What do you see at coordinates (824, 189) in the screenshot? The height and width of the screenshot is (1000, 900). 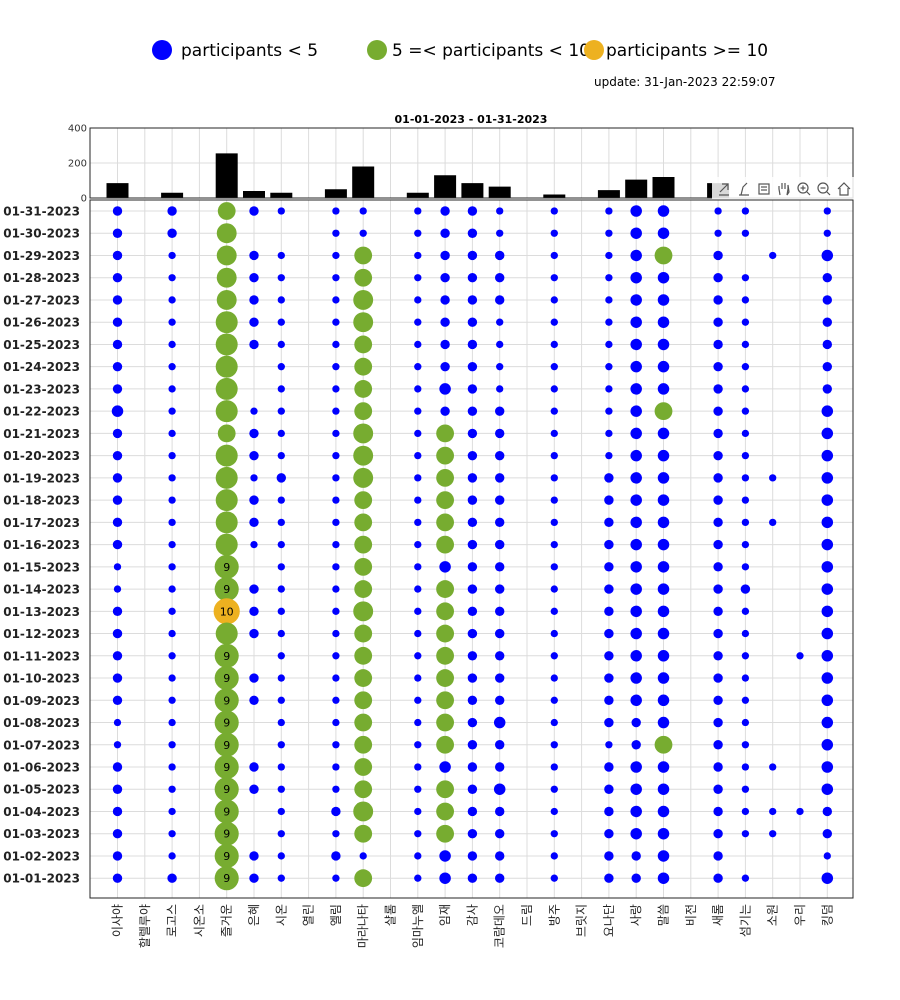 I see `zoom-out-icon` at bounding box center [824, 189].